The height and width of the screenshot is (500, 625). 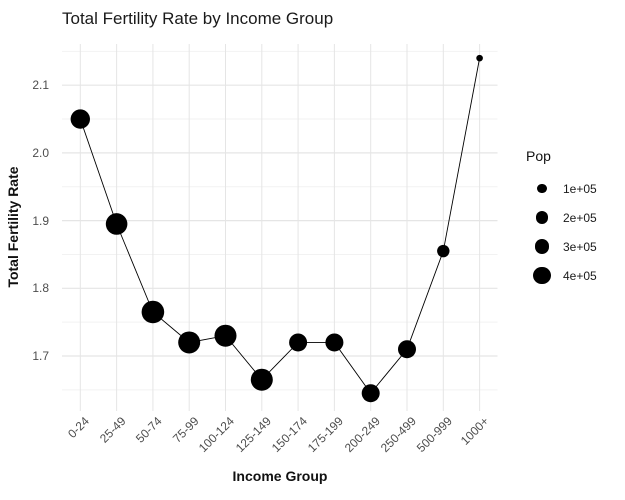 I want to click on legend-label: 2e+05, so click(x=580, y=217).